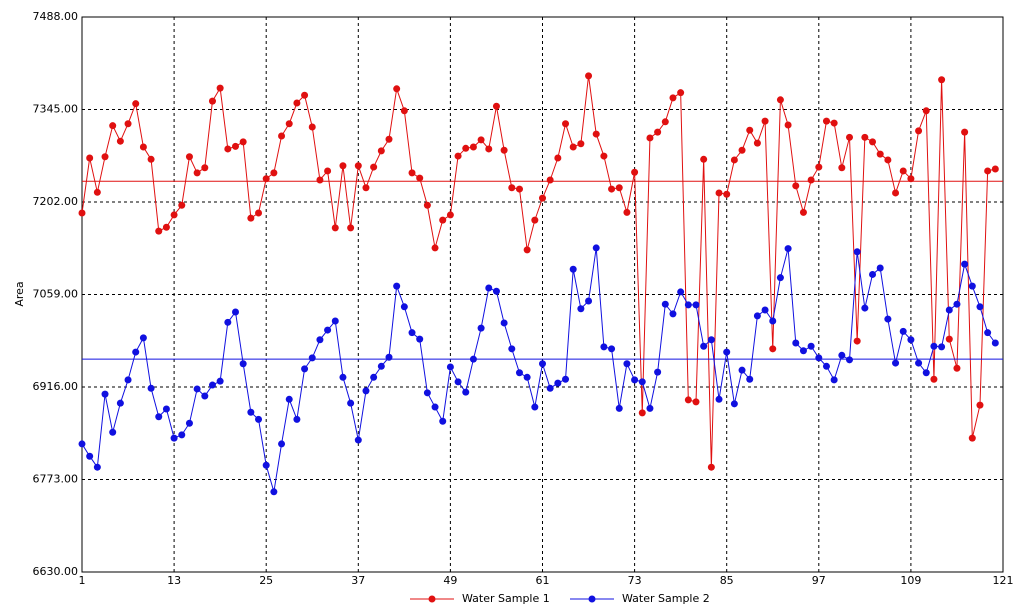 Image resolution: width=1024 pixels, height=609 pixels. I want to click on y-tick-label: 7202.00, so click(56, 201).